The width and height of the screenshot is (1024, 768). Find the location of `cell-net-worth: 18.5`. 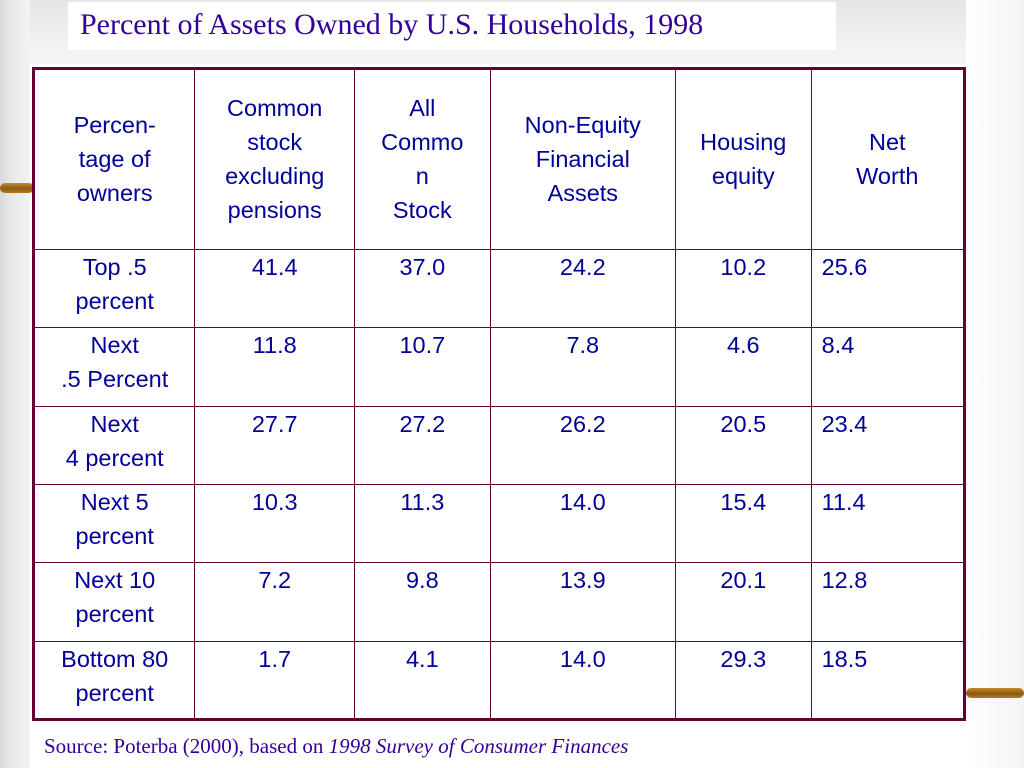

cell-net-worth: 18.5 is located at coordinates (888, 680).